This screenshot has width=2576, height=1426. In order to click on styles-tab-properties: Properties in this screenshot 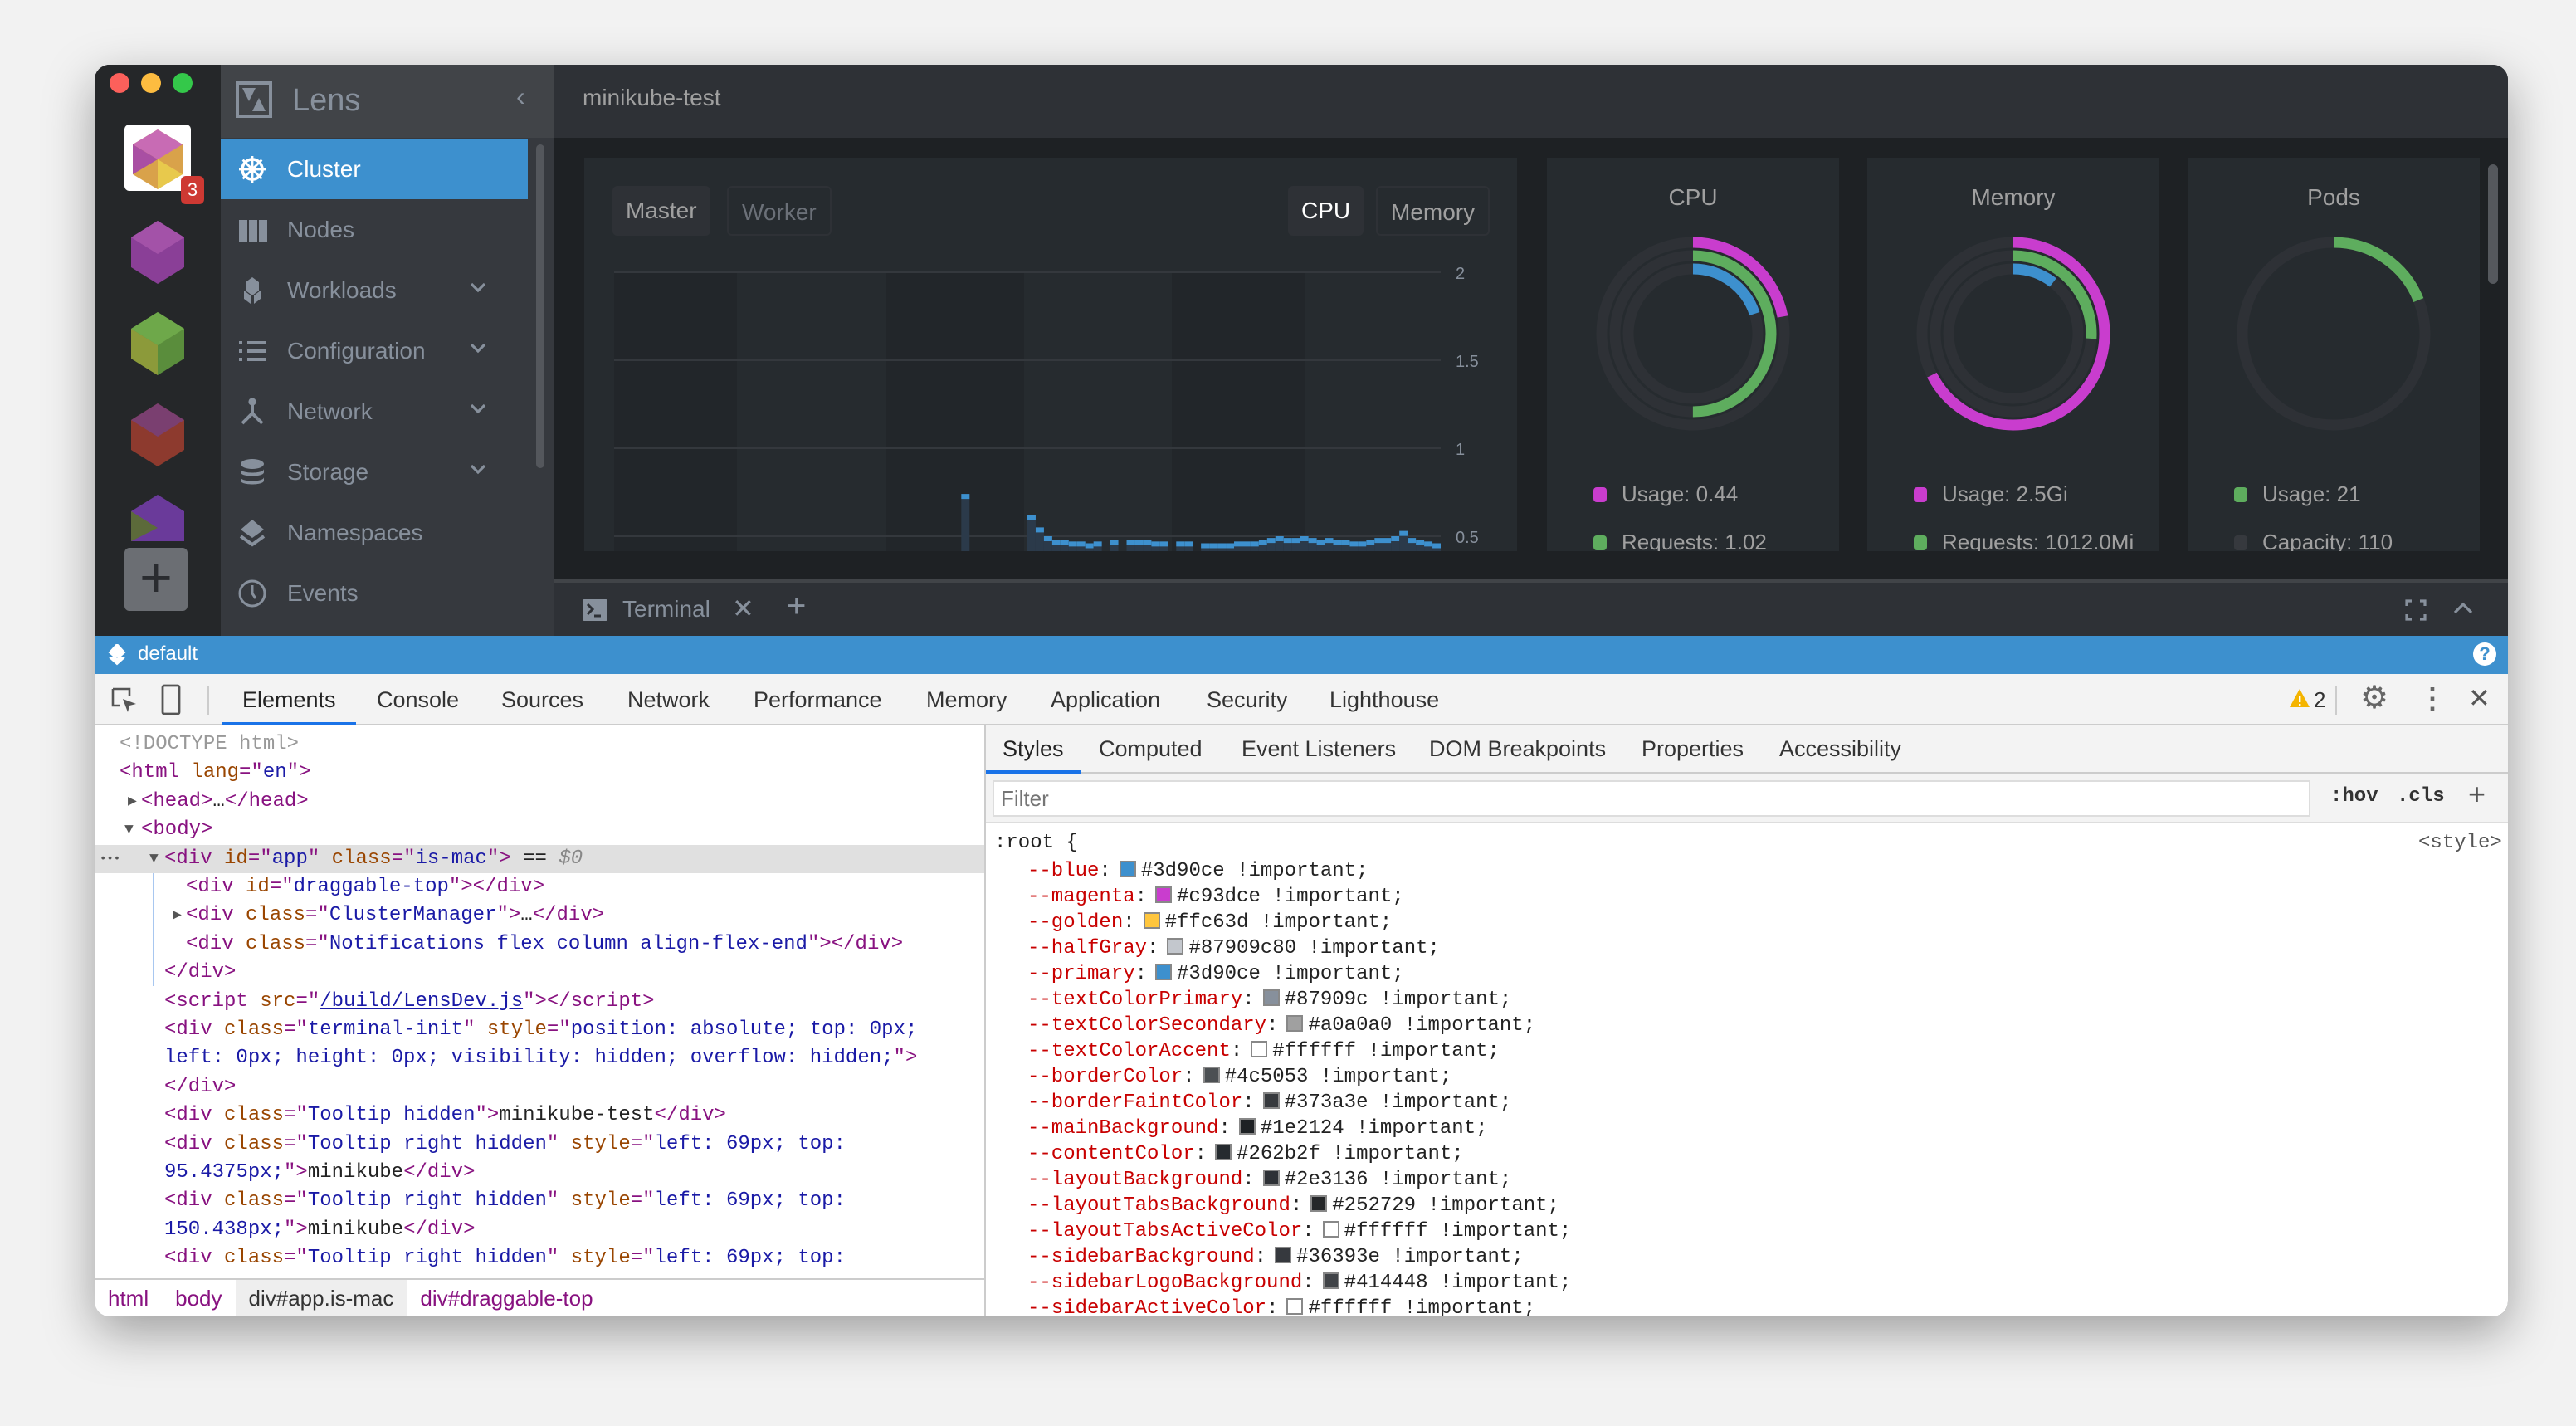, I will do `click(1693, 748)`.